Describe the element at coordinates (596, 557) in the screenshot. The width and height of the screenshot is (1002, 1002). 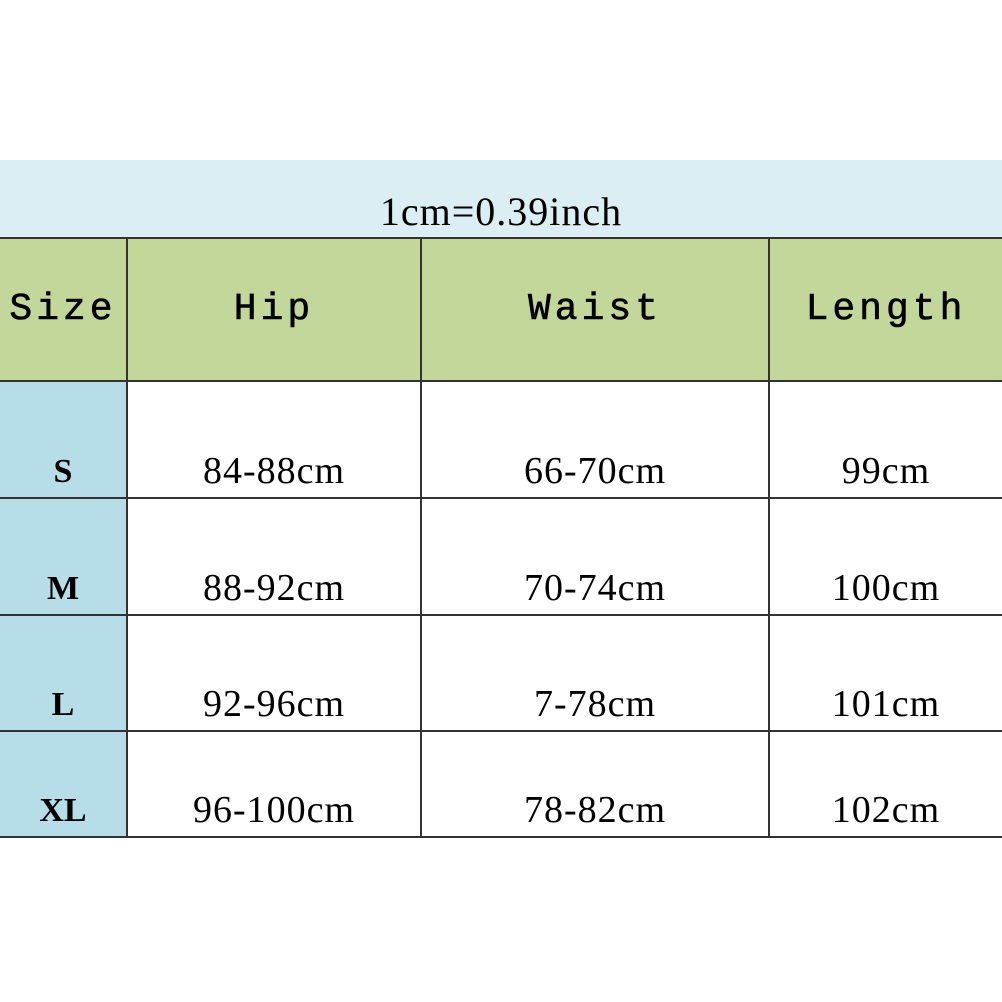
I see `waist-cell: 70-74cm` at that location.